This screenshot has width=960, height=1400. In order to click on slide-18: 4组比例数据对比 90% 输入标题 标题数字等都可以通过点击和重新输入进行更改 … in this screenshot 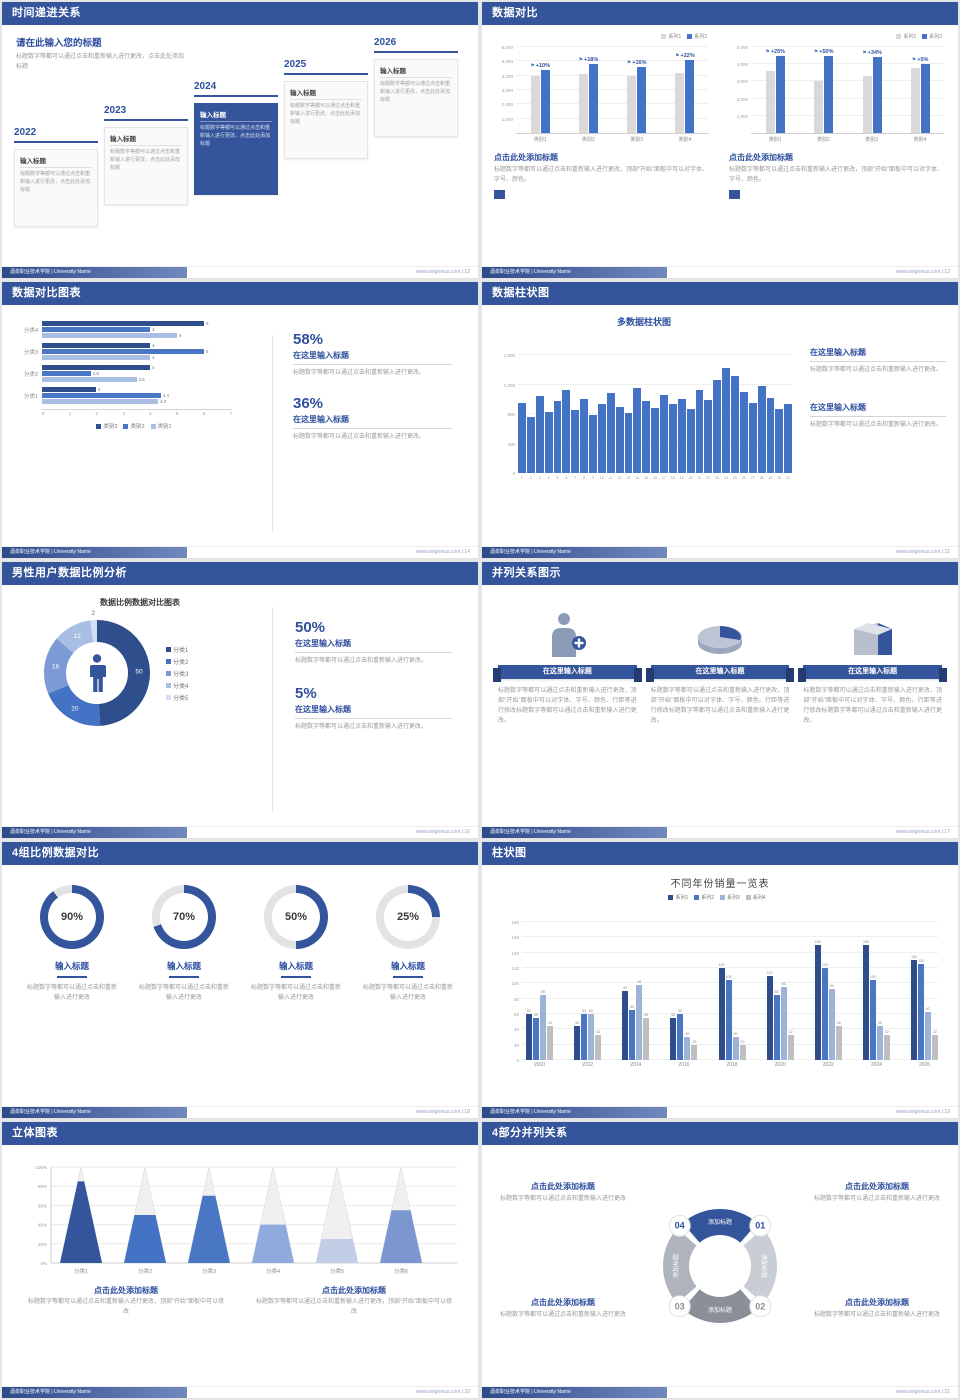, I will do `click(240, 980)`.